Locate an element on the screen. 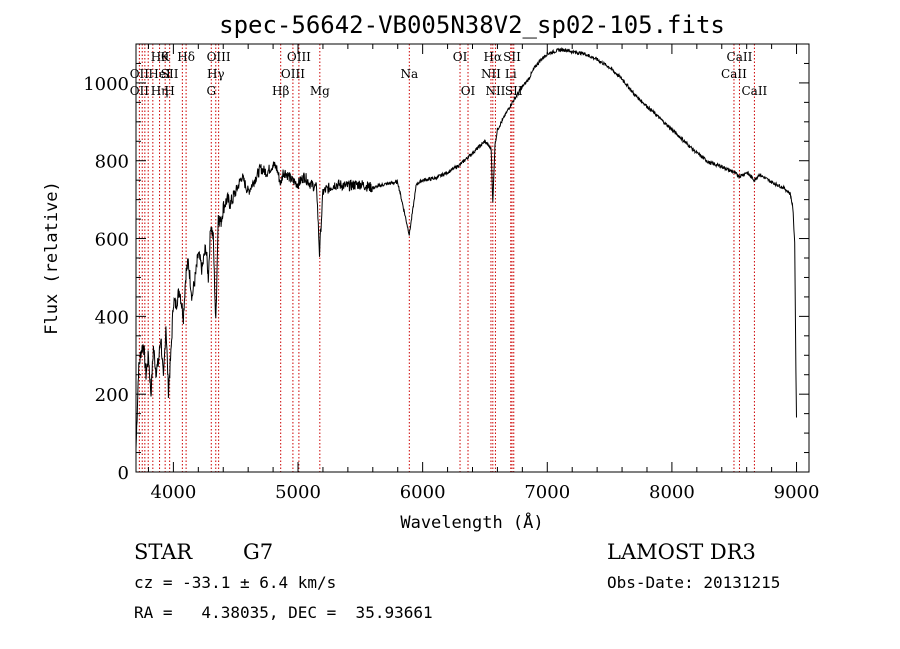 The image size is (900, 649). spectral-line-label: Mg is located at coordinates (320, 91).